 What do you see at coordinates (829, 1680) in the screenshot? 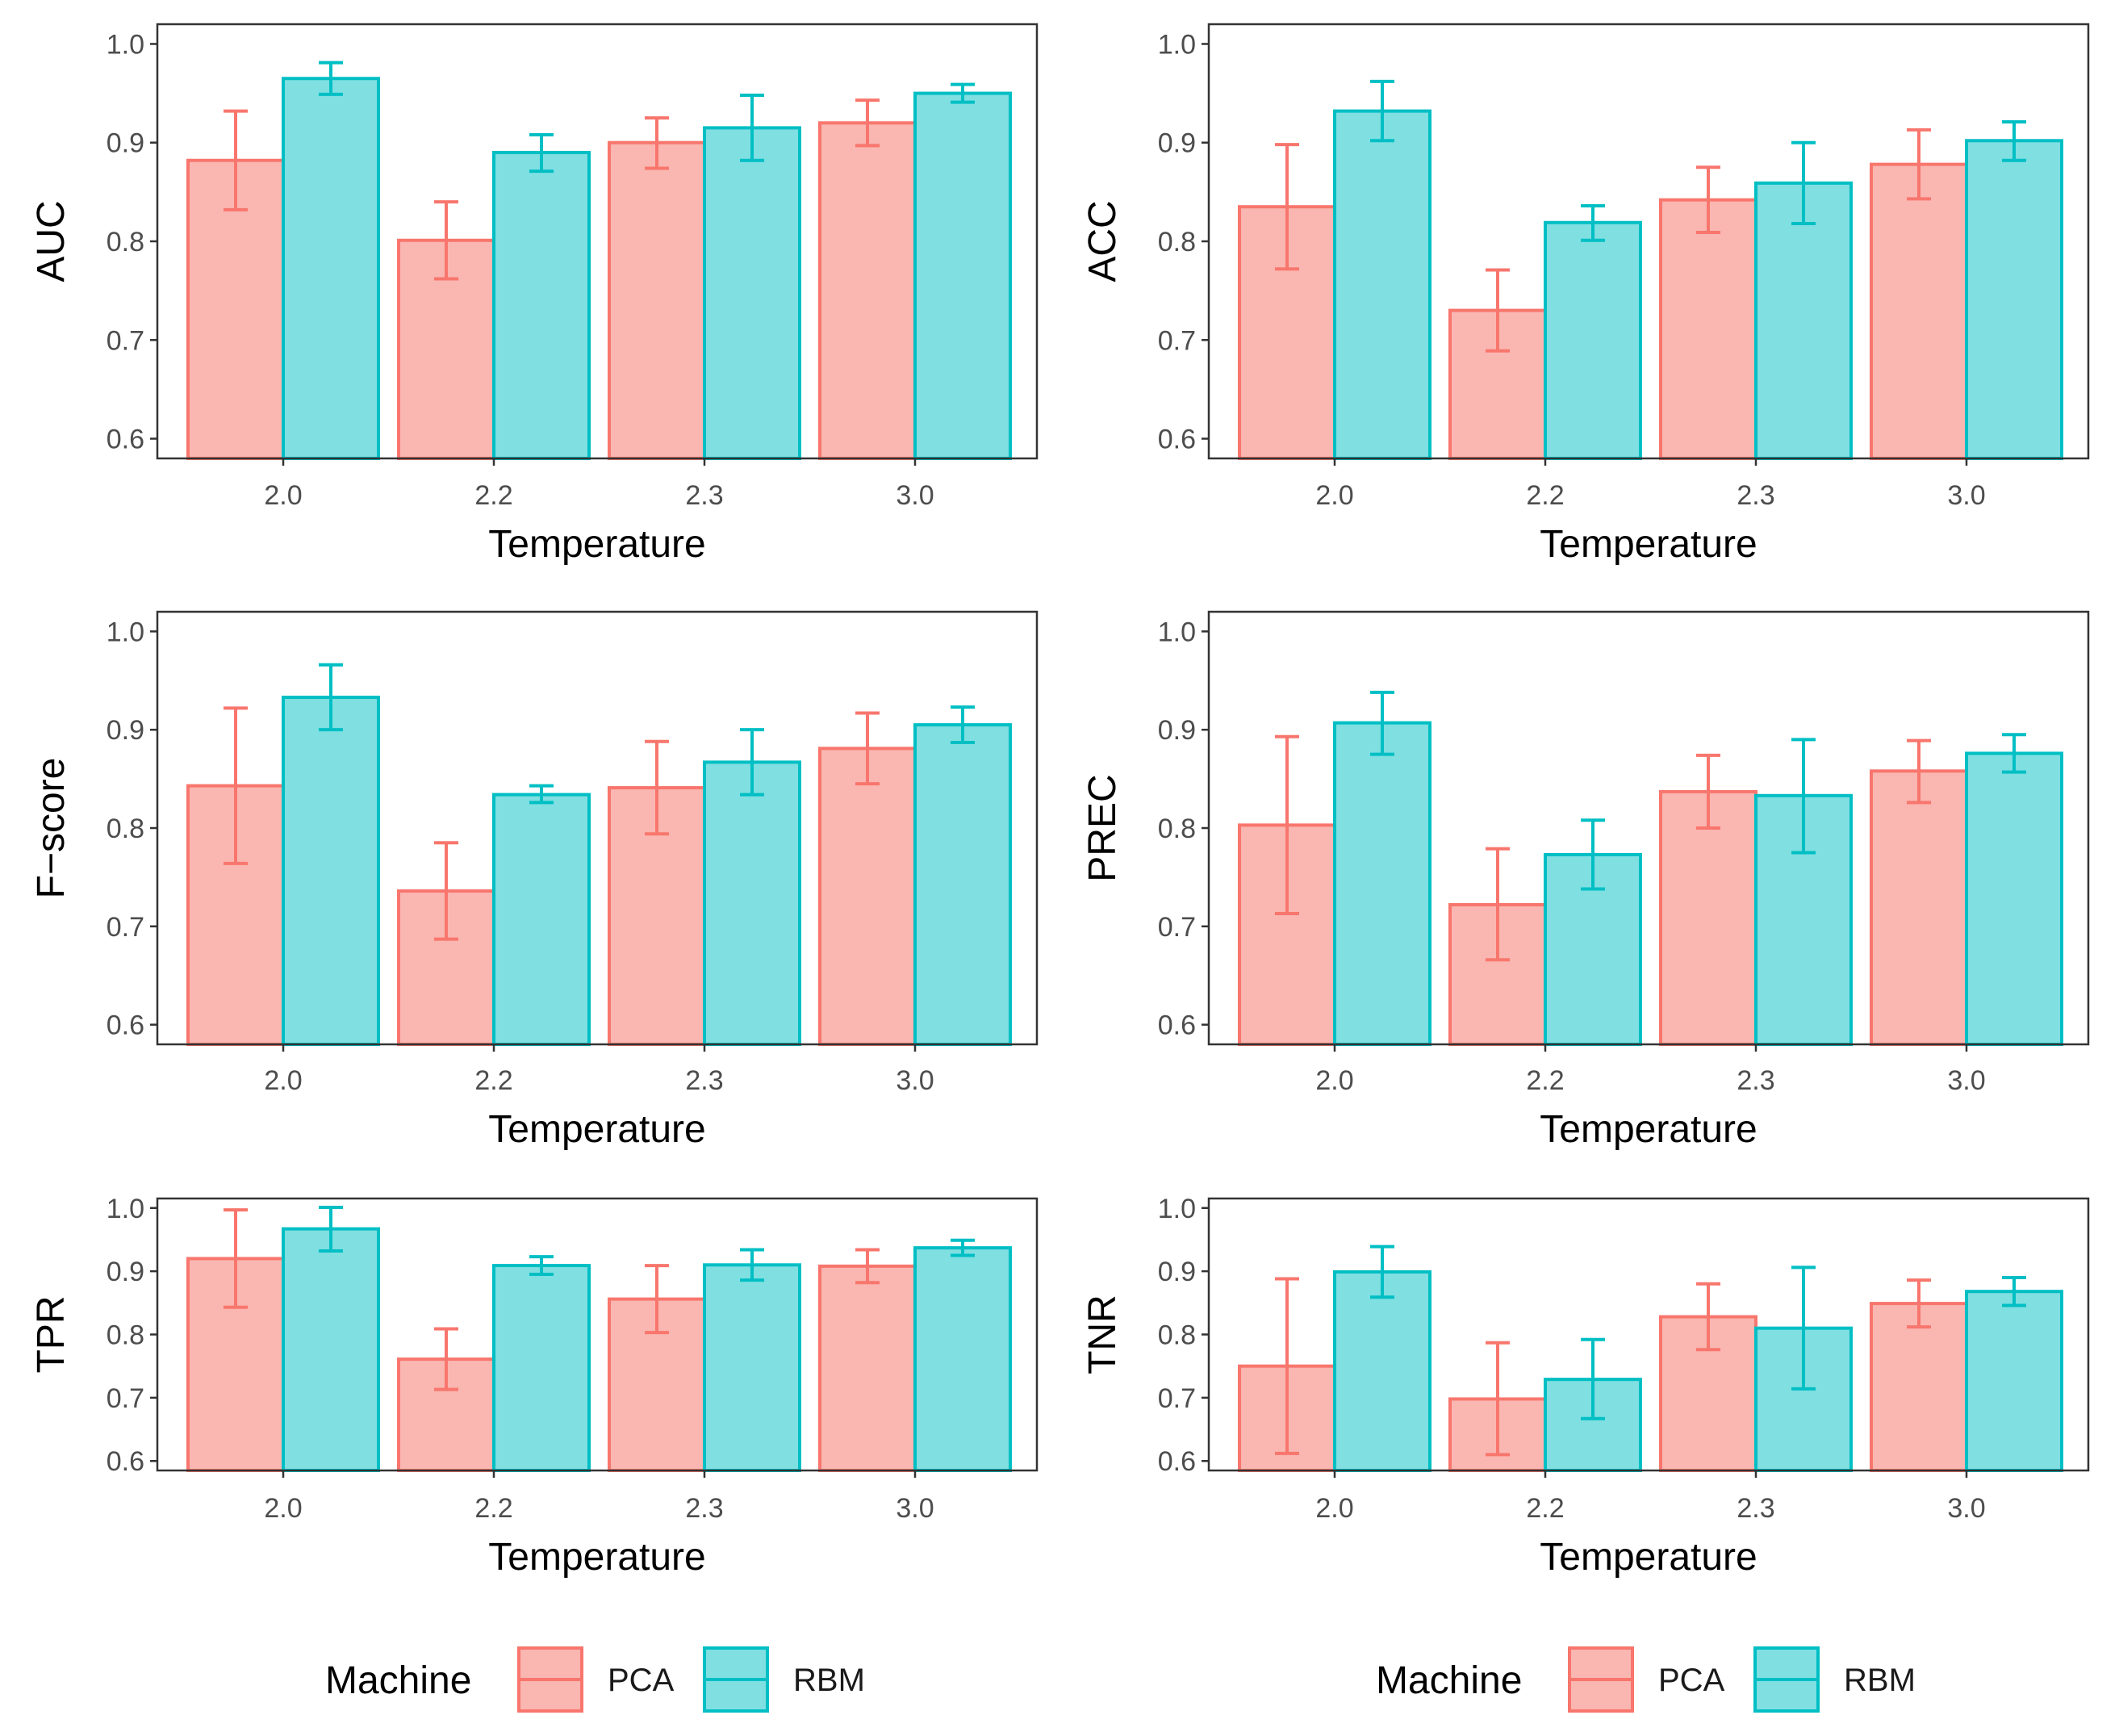
I see `legend-label-rbm: RBM` at bounding box center [829, 1680].